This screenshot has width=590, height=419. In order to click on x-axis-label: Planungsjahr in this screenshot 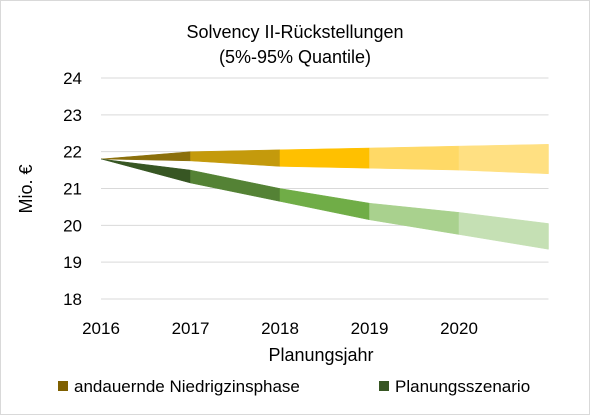, I will do `click(320, 355)`.